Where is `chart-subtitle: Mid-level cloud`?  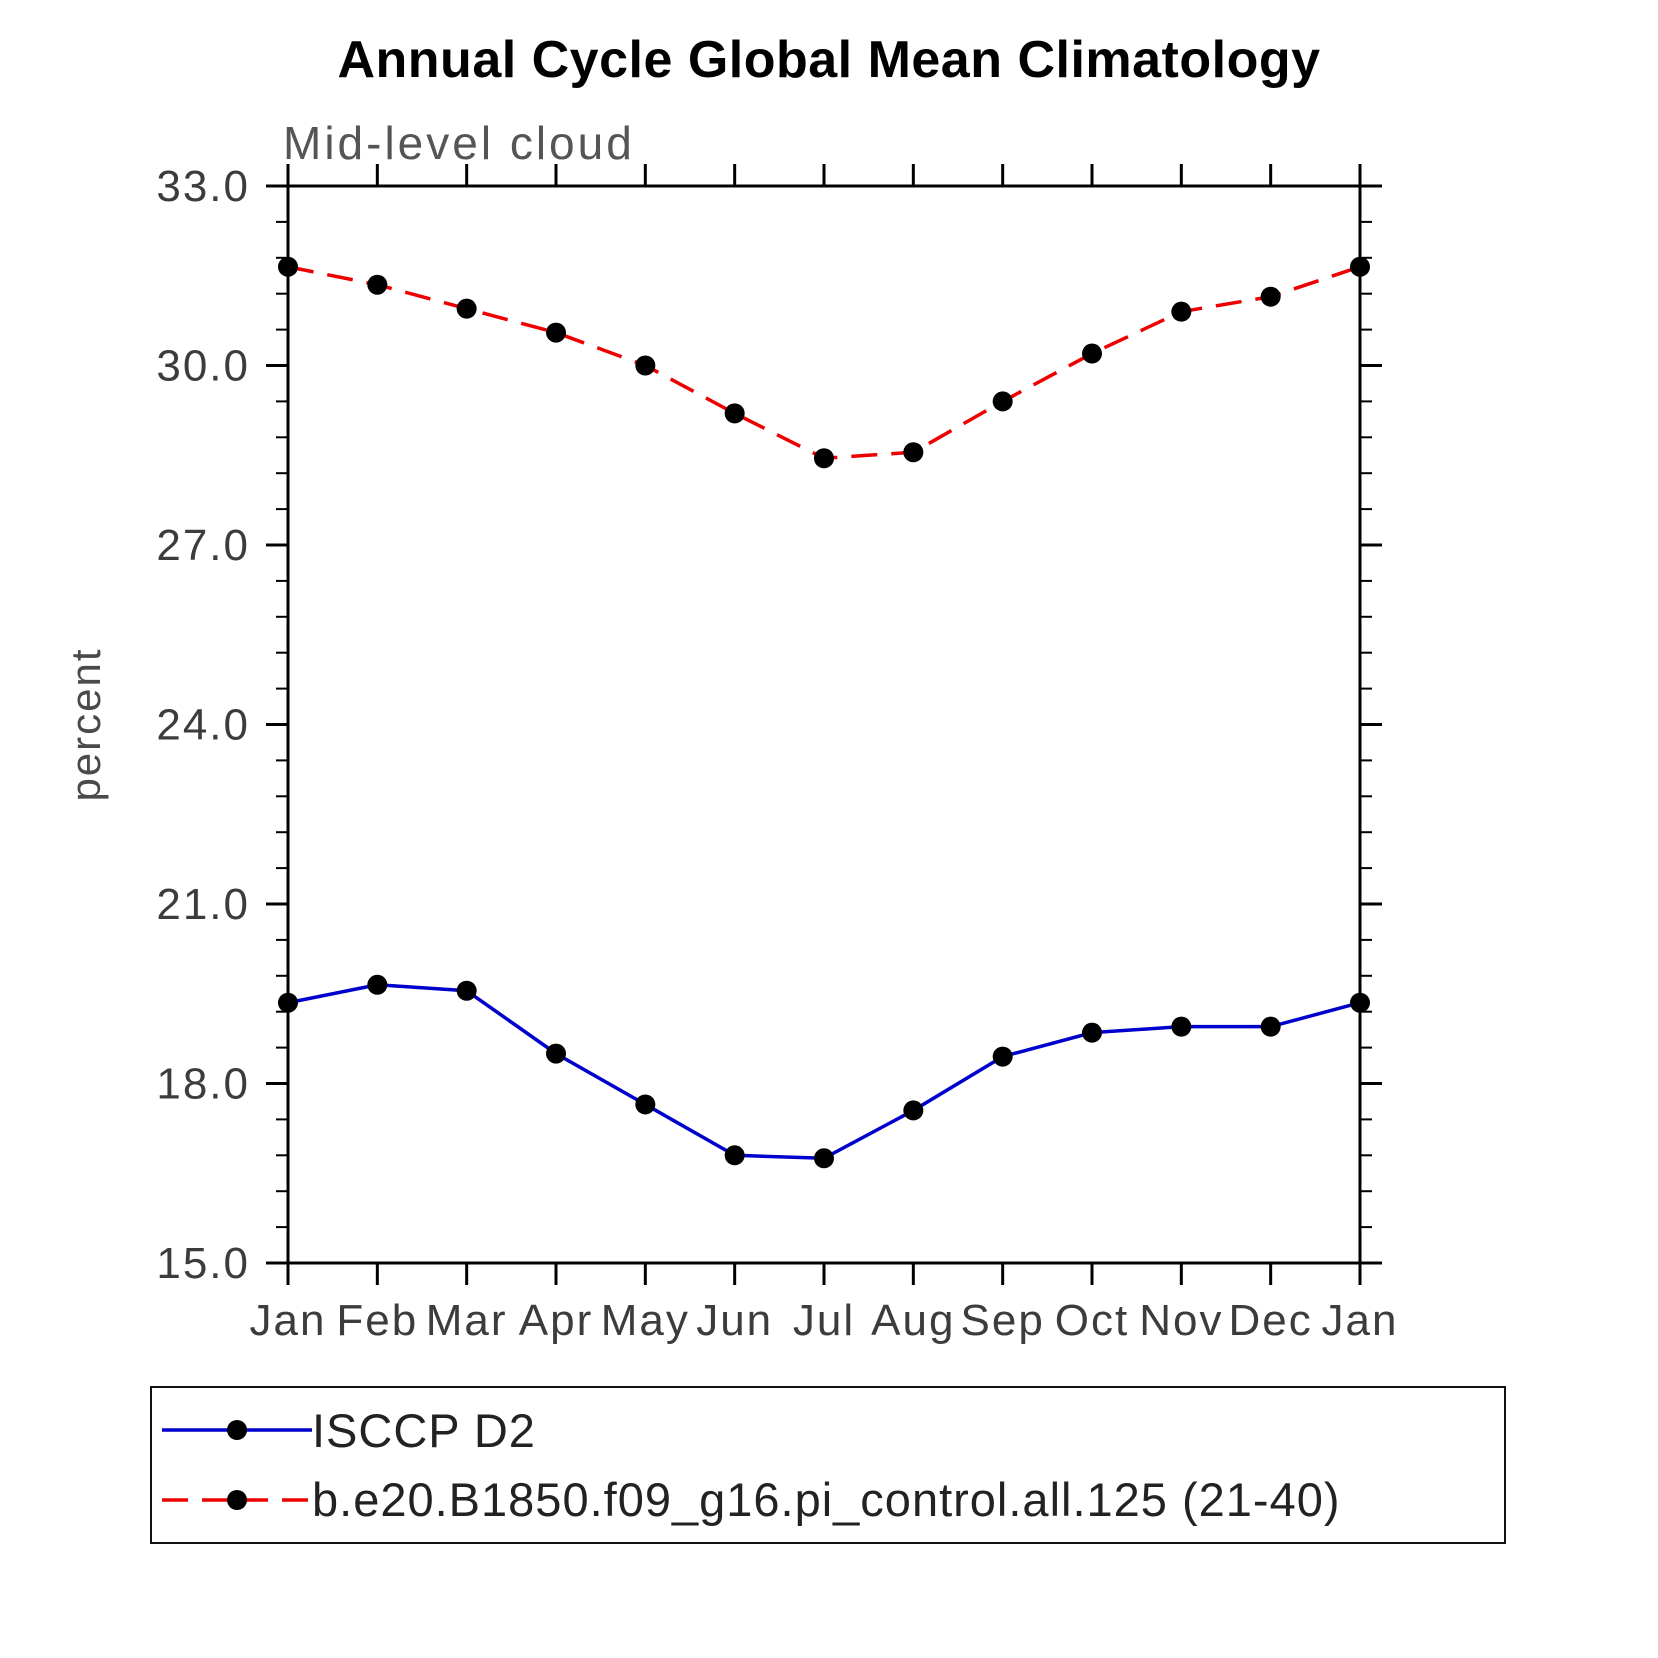
chart-subtitle: Mid-level cloud is located at coordinates (459, 143).